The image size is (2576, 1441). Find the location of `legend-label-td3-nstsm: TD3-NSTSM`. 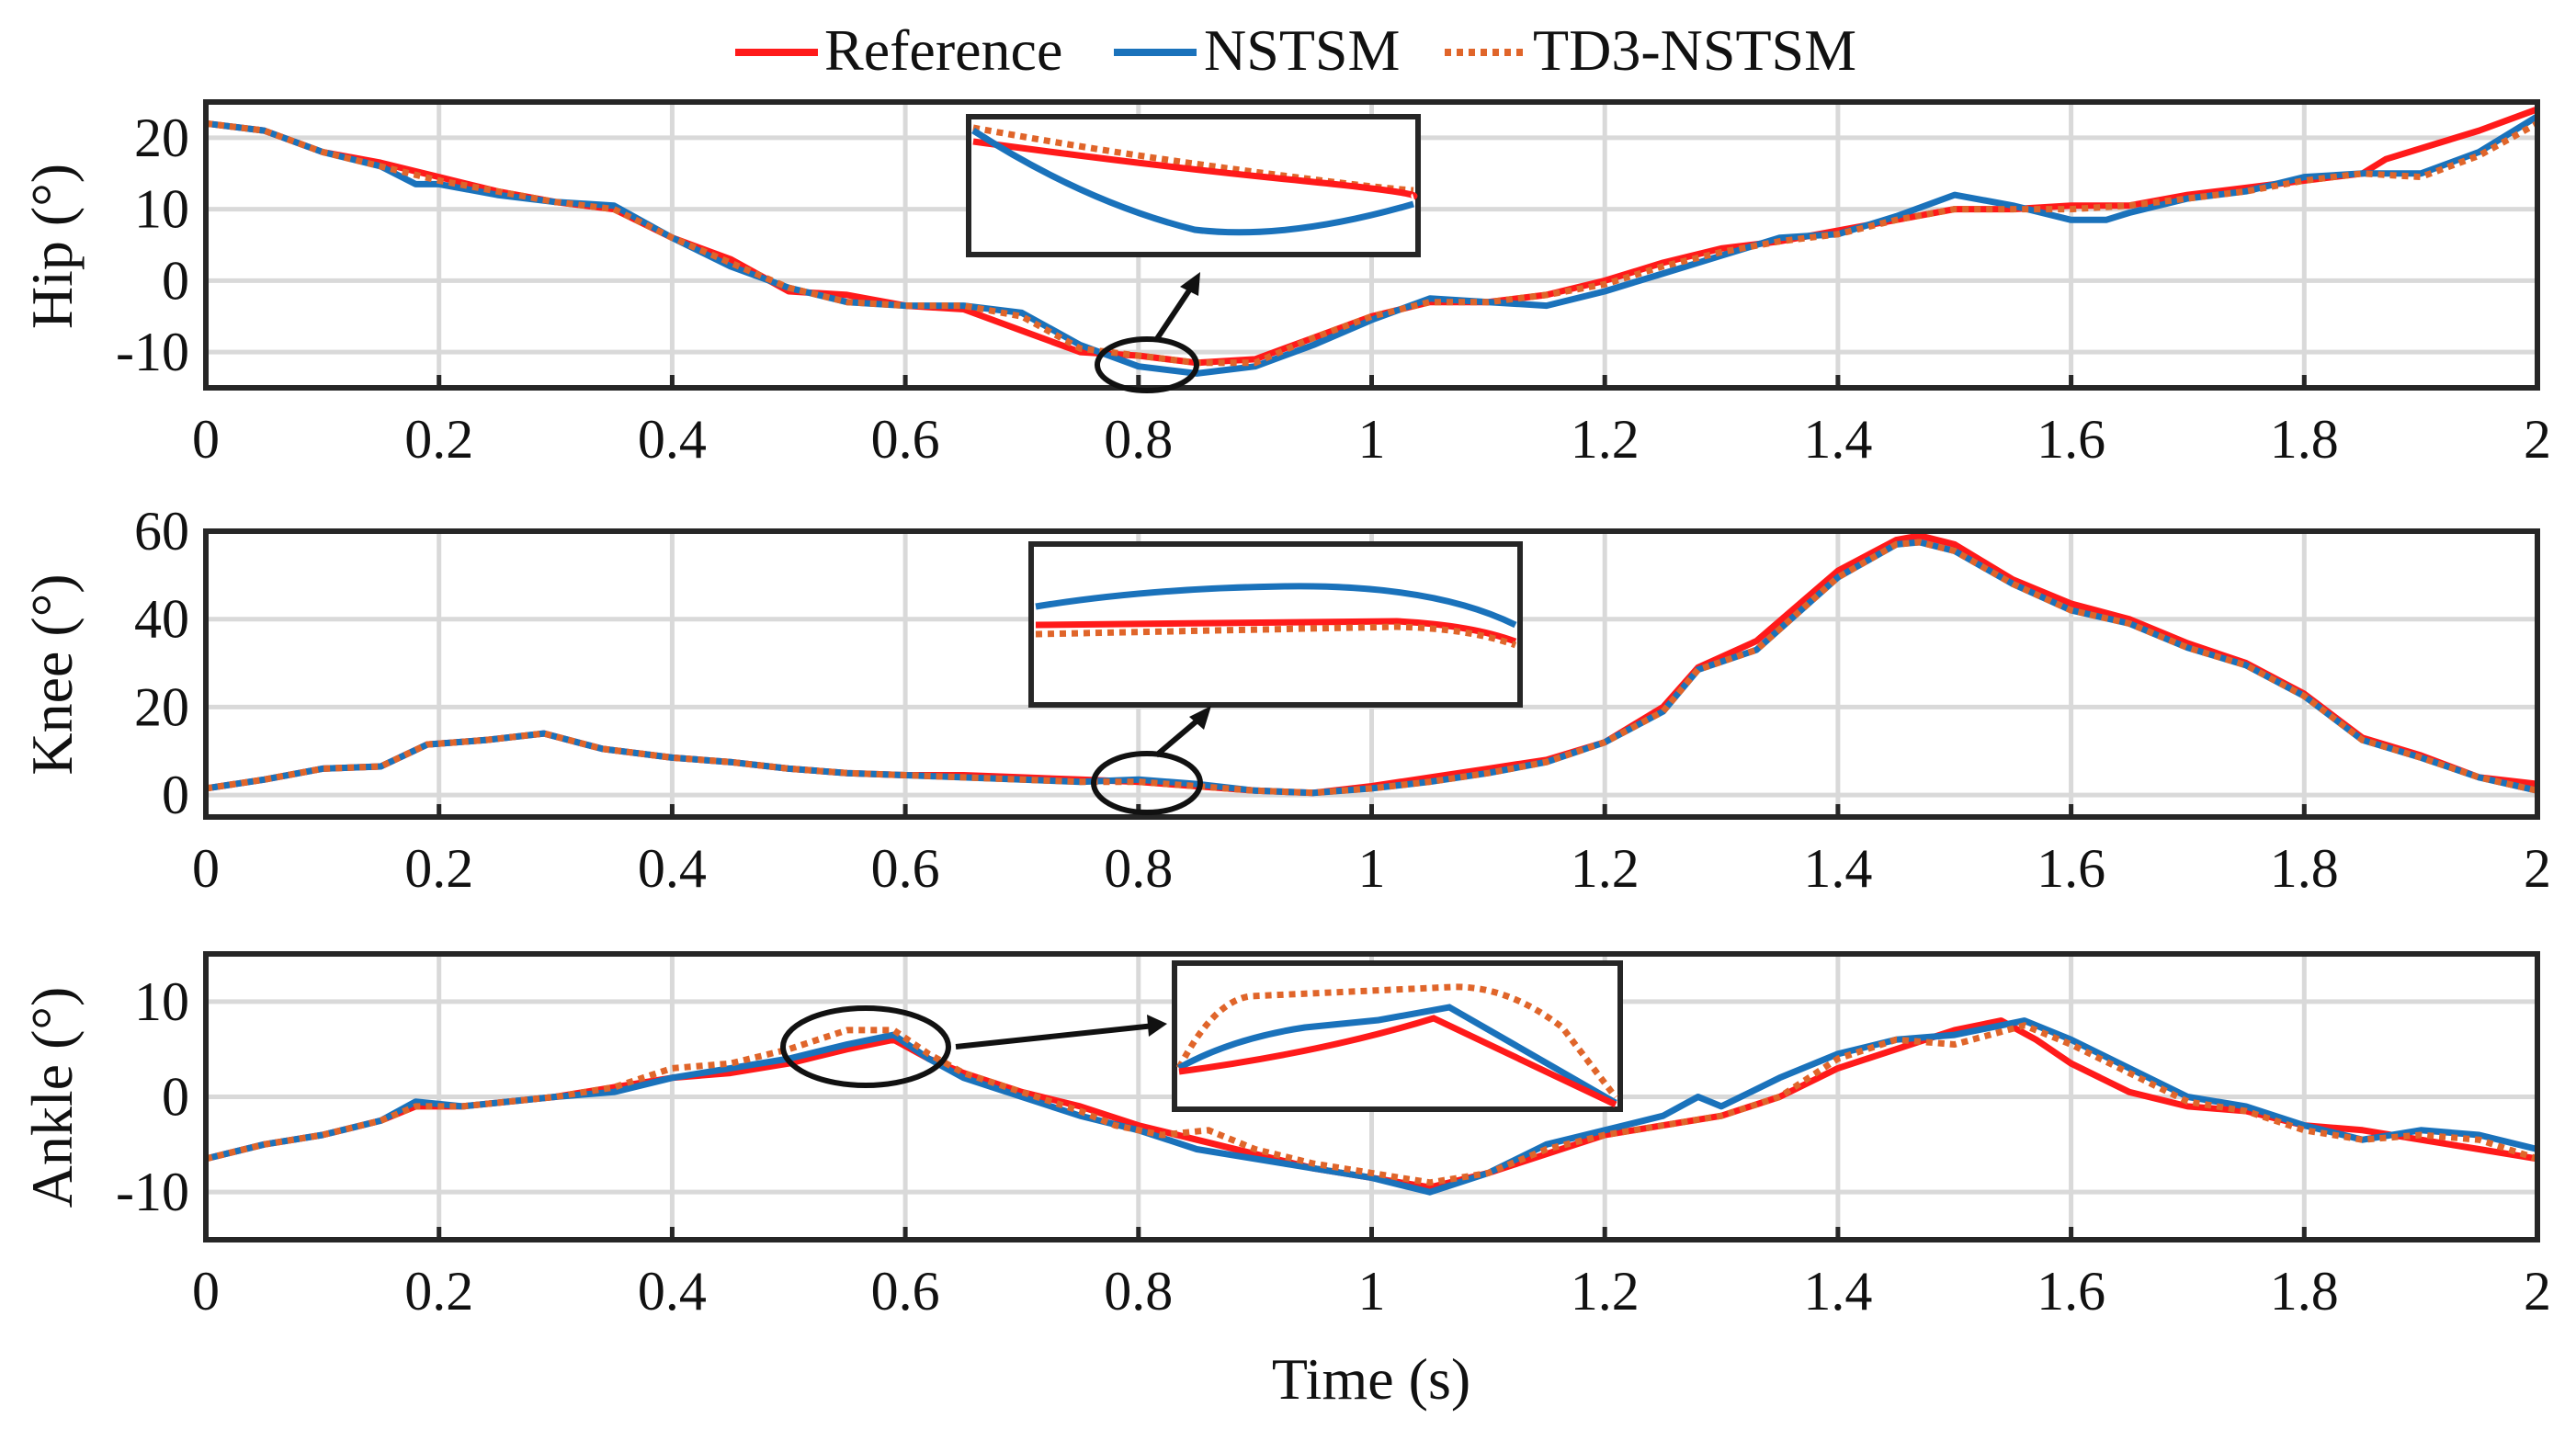

legend-label-td3-nstsm: TD3-NSTSM is located at coordinates (1695, 50).